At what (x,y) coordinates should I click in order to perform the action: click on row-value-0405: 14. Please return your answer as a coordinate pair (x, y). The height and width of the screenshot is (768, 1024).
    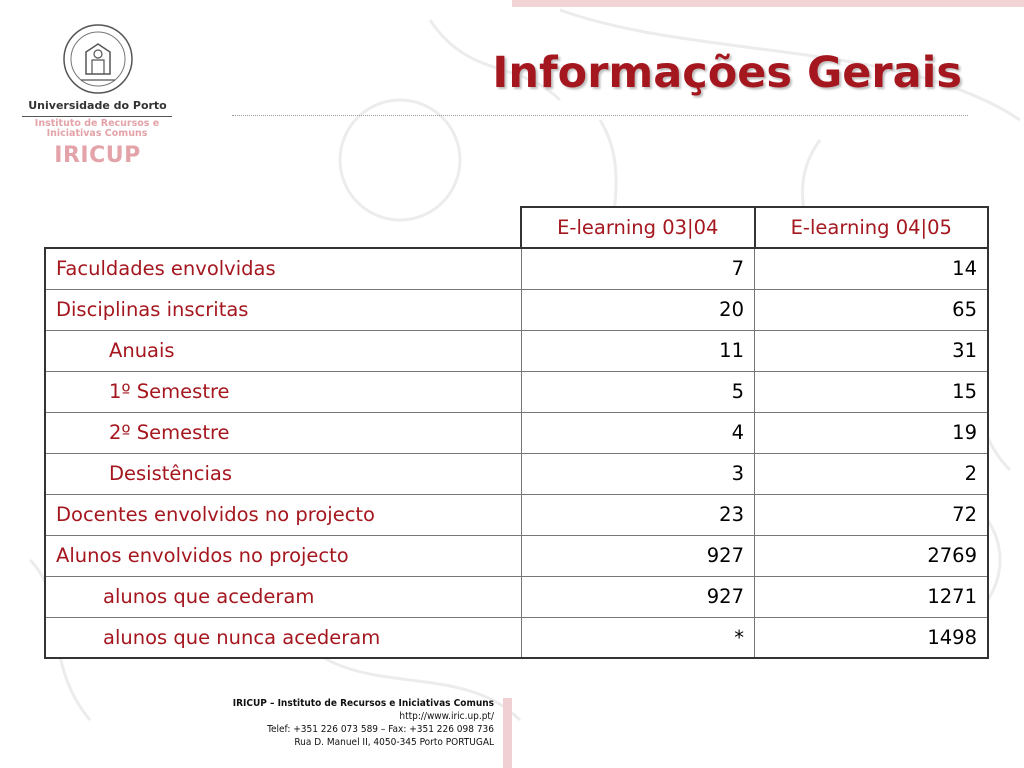
    Looking at the image, I should click on (871, 268).